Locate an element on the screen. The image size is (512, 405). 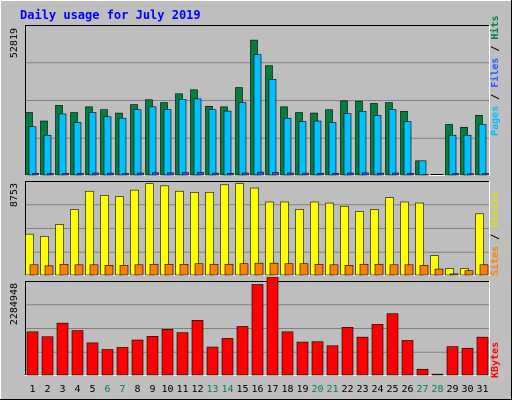
legend-sites-visits: Sites / Visits is located at coordinates (495, 234).